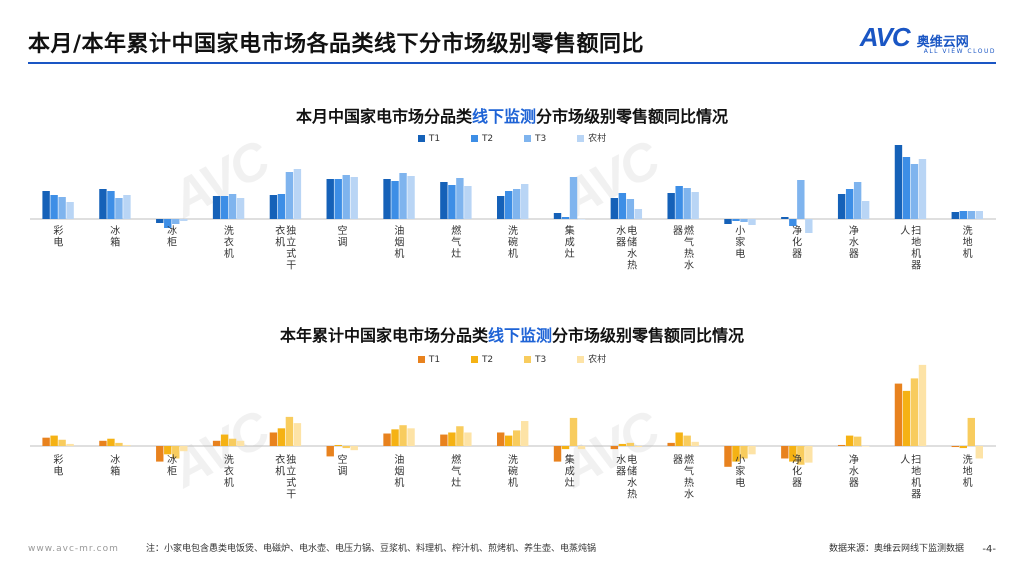 The height and width of the screenshot is (576, 1024). I want to click on x-tick-label: 洗衣机, so click(229, 471).